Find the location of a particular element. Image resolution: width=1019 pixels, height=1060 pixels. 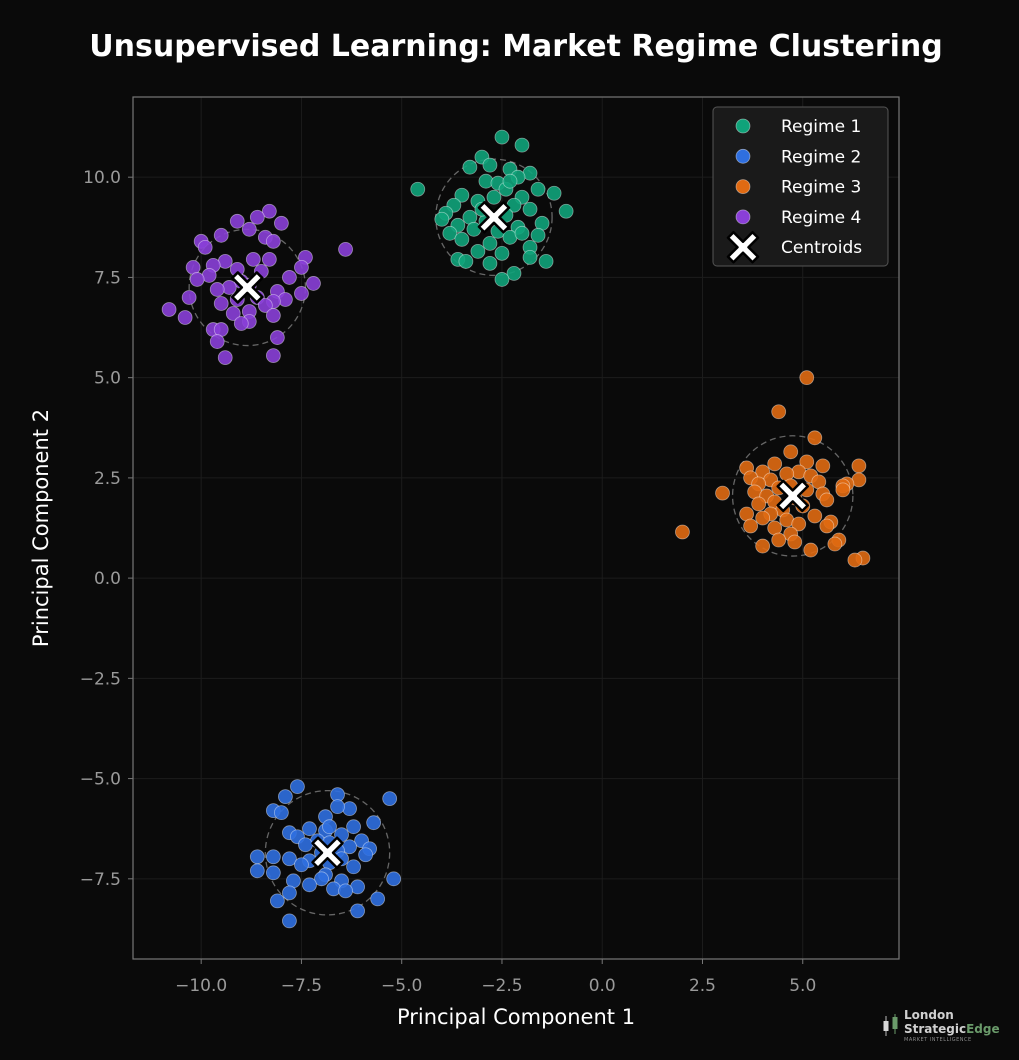

y-tick-label: −5.0 is located at coordinates (100, 780).